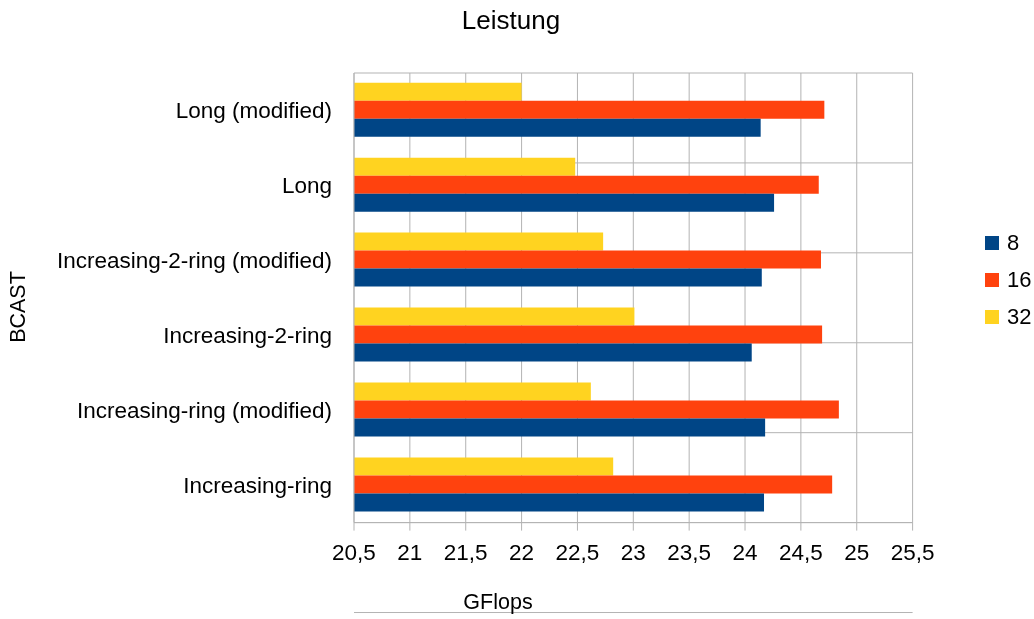 This screenshot has width=1034, height=619. Describe the element at coordinates (1013, 243) in the screenshot. I see `legend-label: 8` at that location.